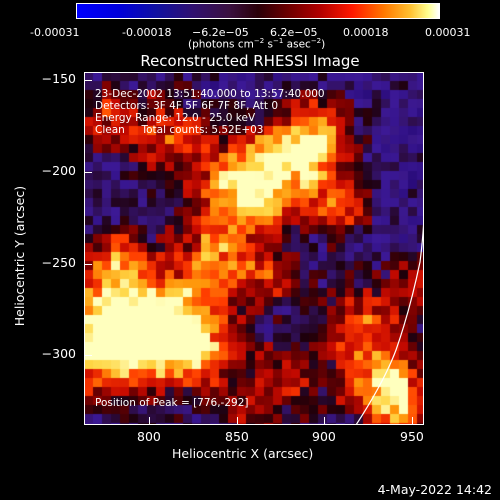 This screenshot has width=500, height=500. I want to click on y-tick-label-3: −250, so click(58, 262).